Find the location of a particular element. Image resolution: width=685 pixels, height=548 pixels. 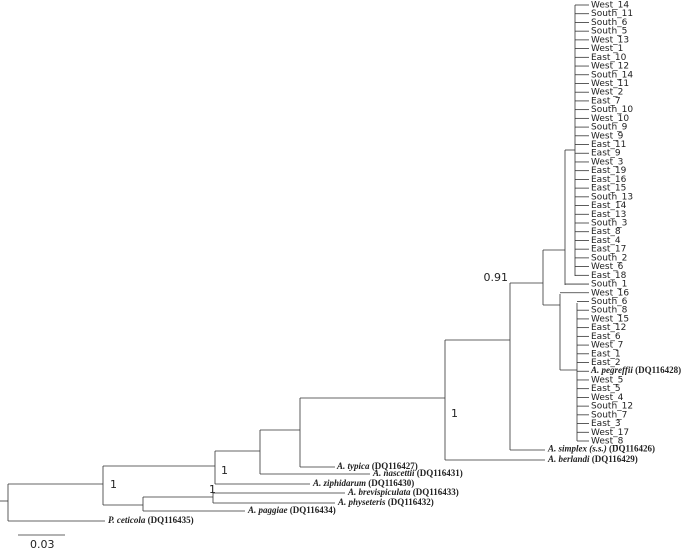

species-label: A. pegreffii (DQ116428) is located at coordinates (635, 370).